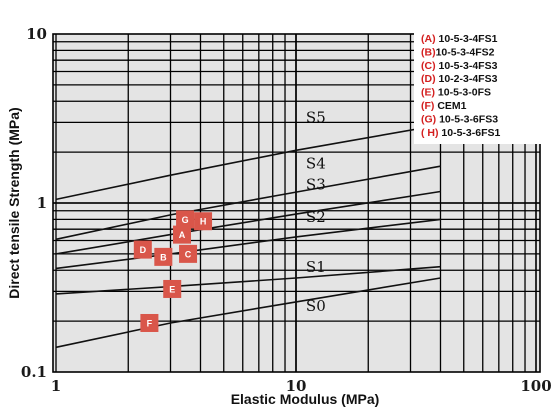 This screenshot has height=413, width=555. I want to click on legend-entry: (A) 10-5-3-4FS1, so click(459, 39).